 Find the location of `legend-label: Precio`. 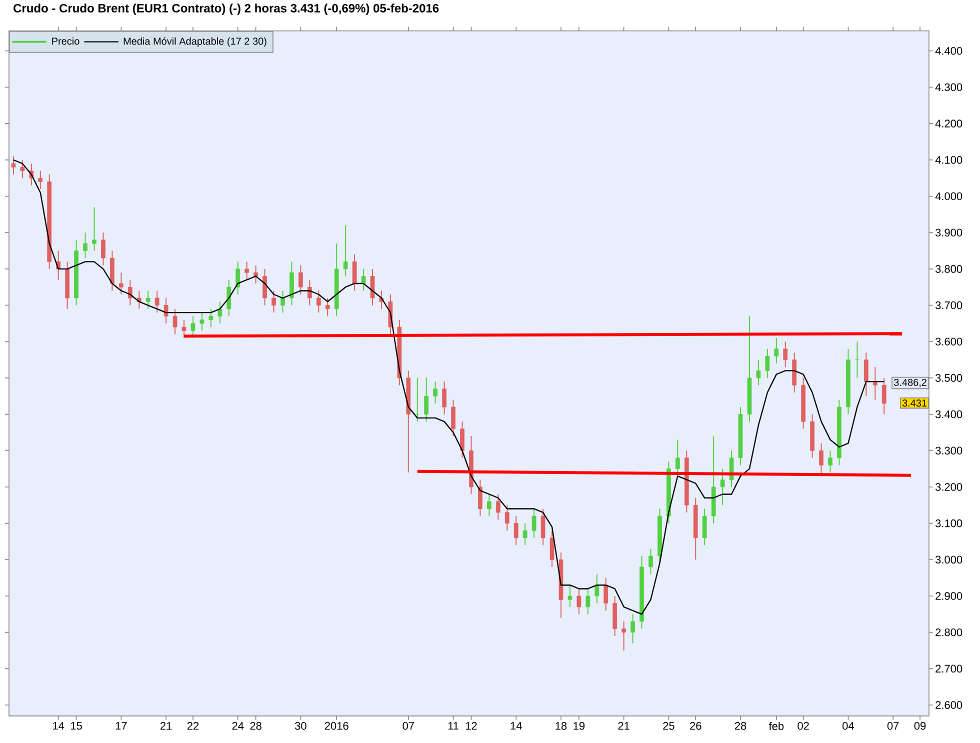

legend-label: Precio is located at coordinates (66, 41).